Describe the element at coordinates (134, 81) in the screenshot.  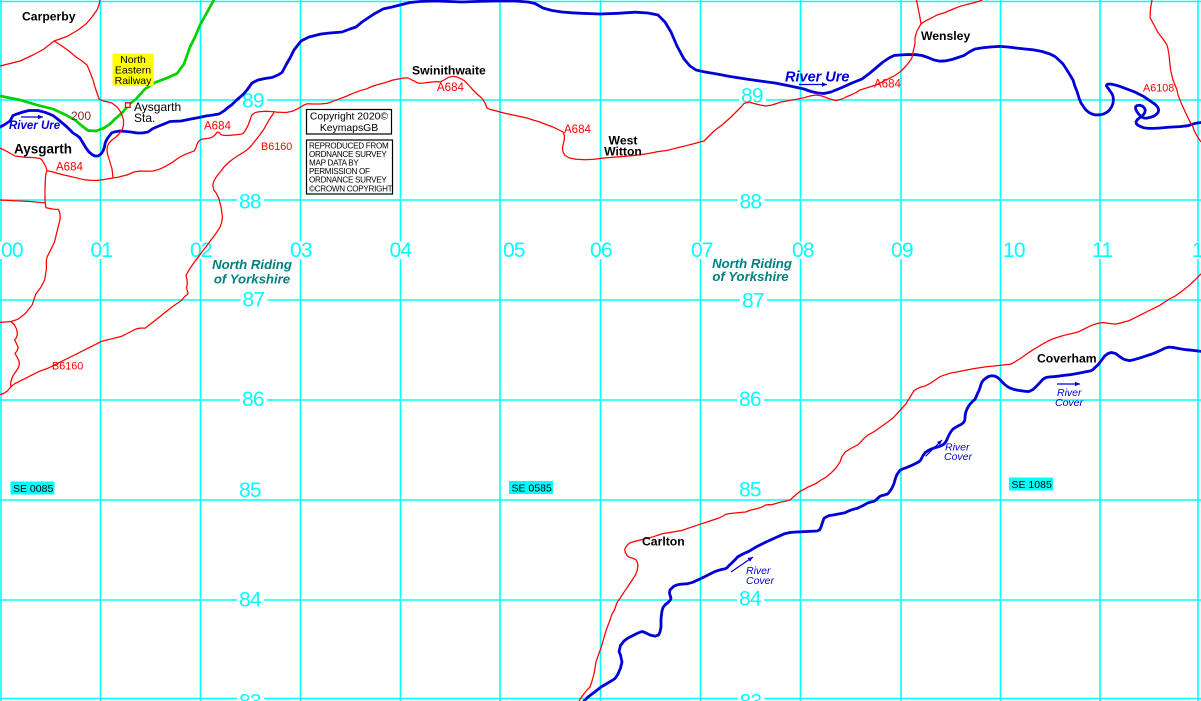
I see `svg-text: Railway` at that location.